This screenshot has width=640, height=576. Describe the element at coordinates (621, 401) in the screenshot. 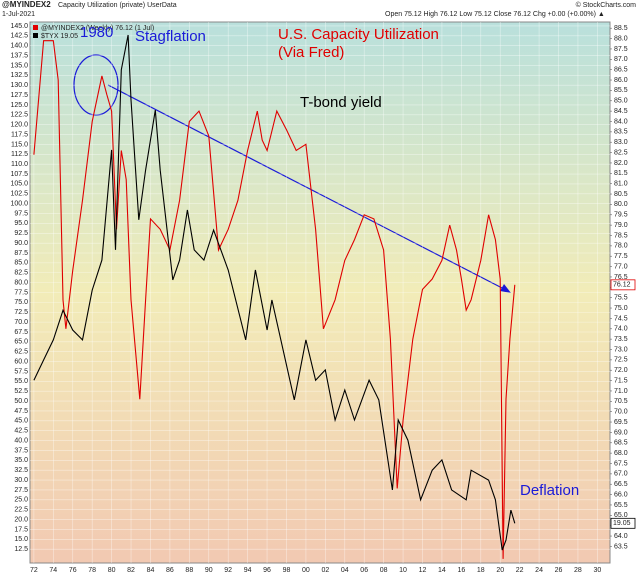

I see `y2-tick-label: 70.5` at that location.